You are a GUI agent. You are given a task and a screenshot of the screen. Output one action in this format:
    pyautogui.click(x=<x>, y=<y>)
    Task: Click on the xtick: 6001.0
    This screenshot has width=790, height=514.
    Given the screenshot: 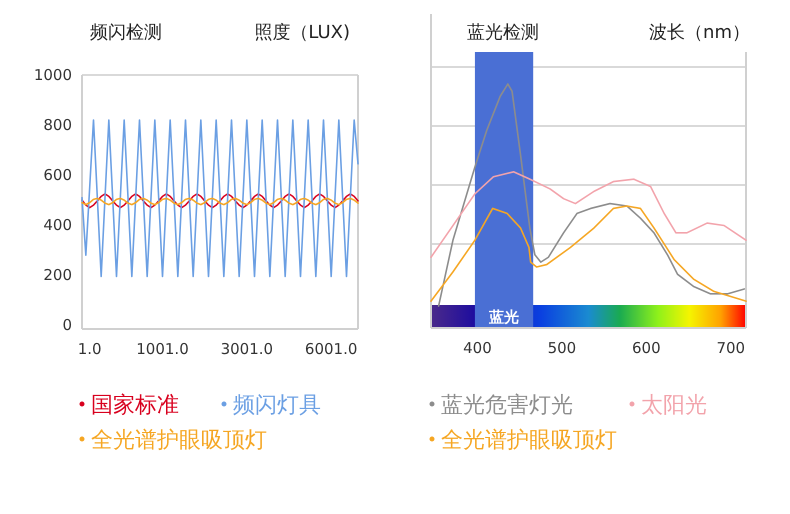 What is the action you would take?
    pyautogui.click(x=331, y=349)
    